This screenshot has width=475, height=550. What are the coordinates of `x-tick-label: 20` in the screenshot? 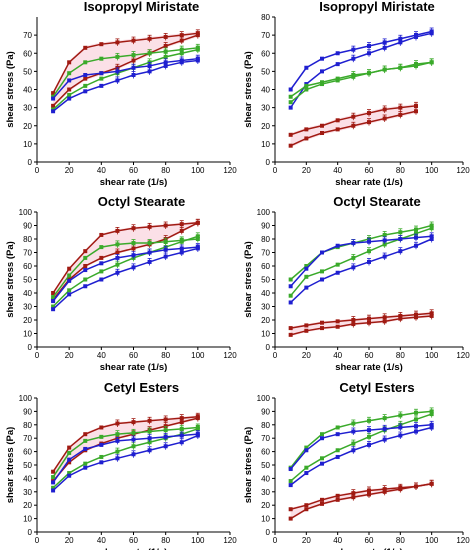 It's located at (306, 355).